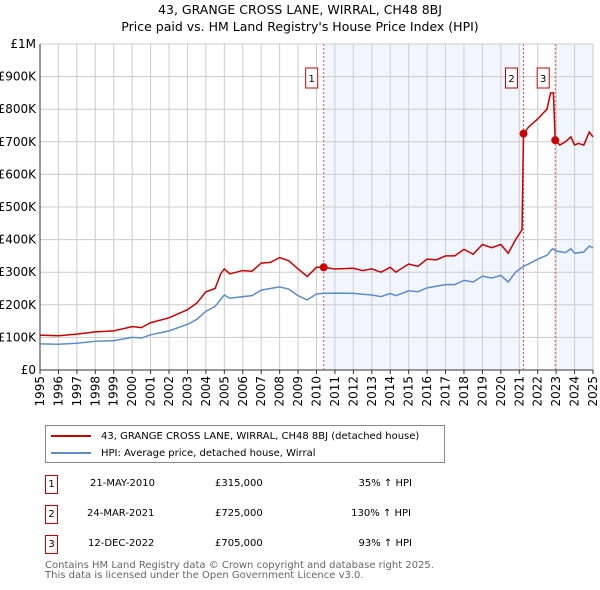  What do you see at coordinates (239, 513) in the screenshot?
I see `transaction-price: £725,000` at bounding box center [239, 513].